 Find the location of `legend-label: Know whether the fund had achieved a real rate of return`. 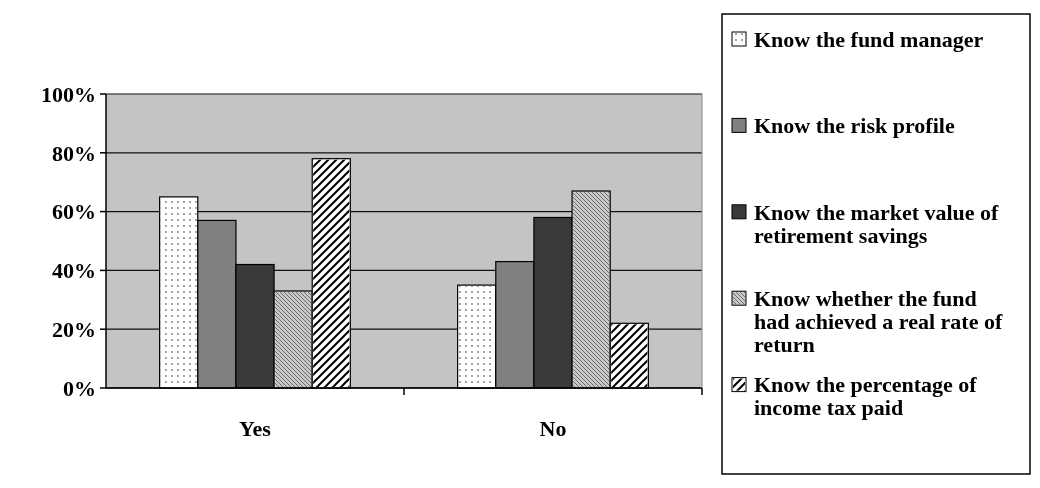

legend-label: Know whether the fund had achieved a real rate of return is located at coordinates (878, 321).